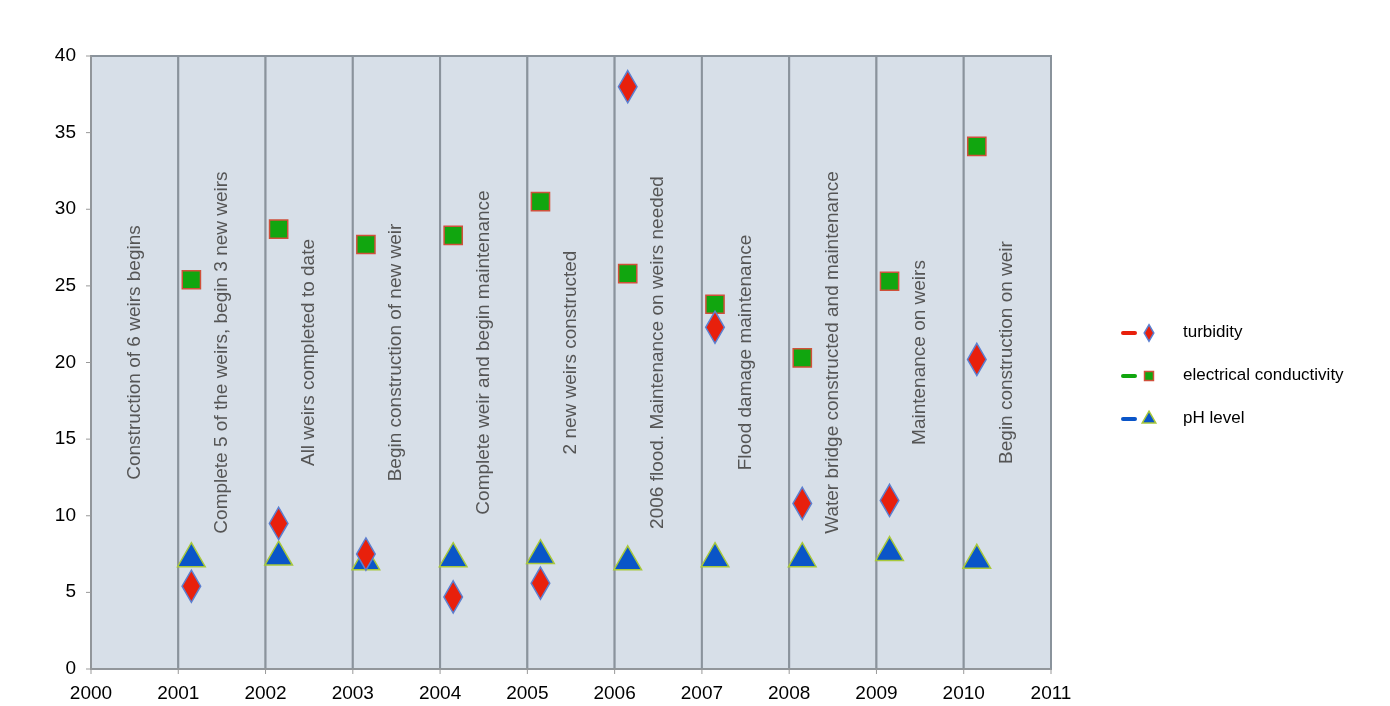  What do you see at coordinates (91, 692) in the screenshot?
I see `x-tick-label: 2000` at bounding box center [91, 692].